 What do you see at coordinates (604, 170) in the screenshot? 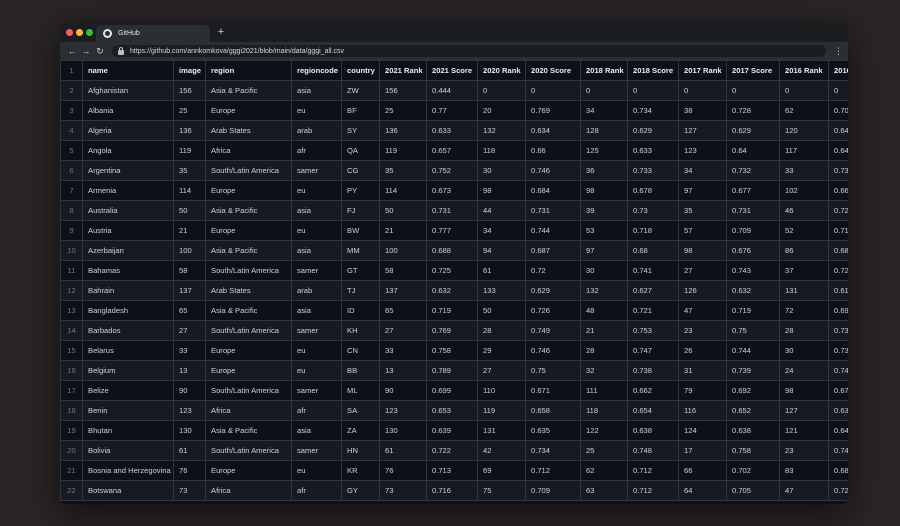
I see `table-cell: 36` at bounding box center [604, 170].